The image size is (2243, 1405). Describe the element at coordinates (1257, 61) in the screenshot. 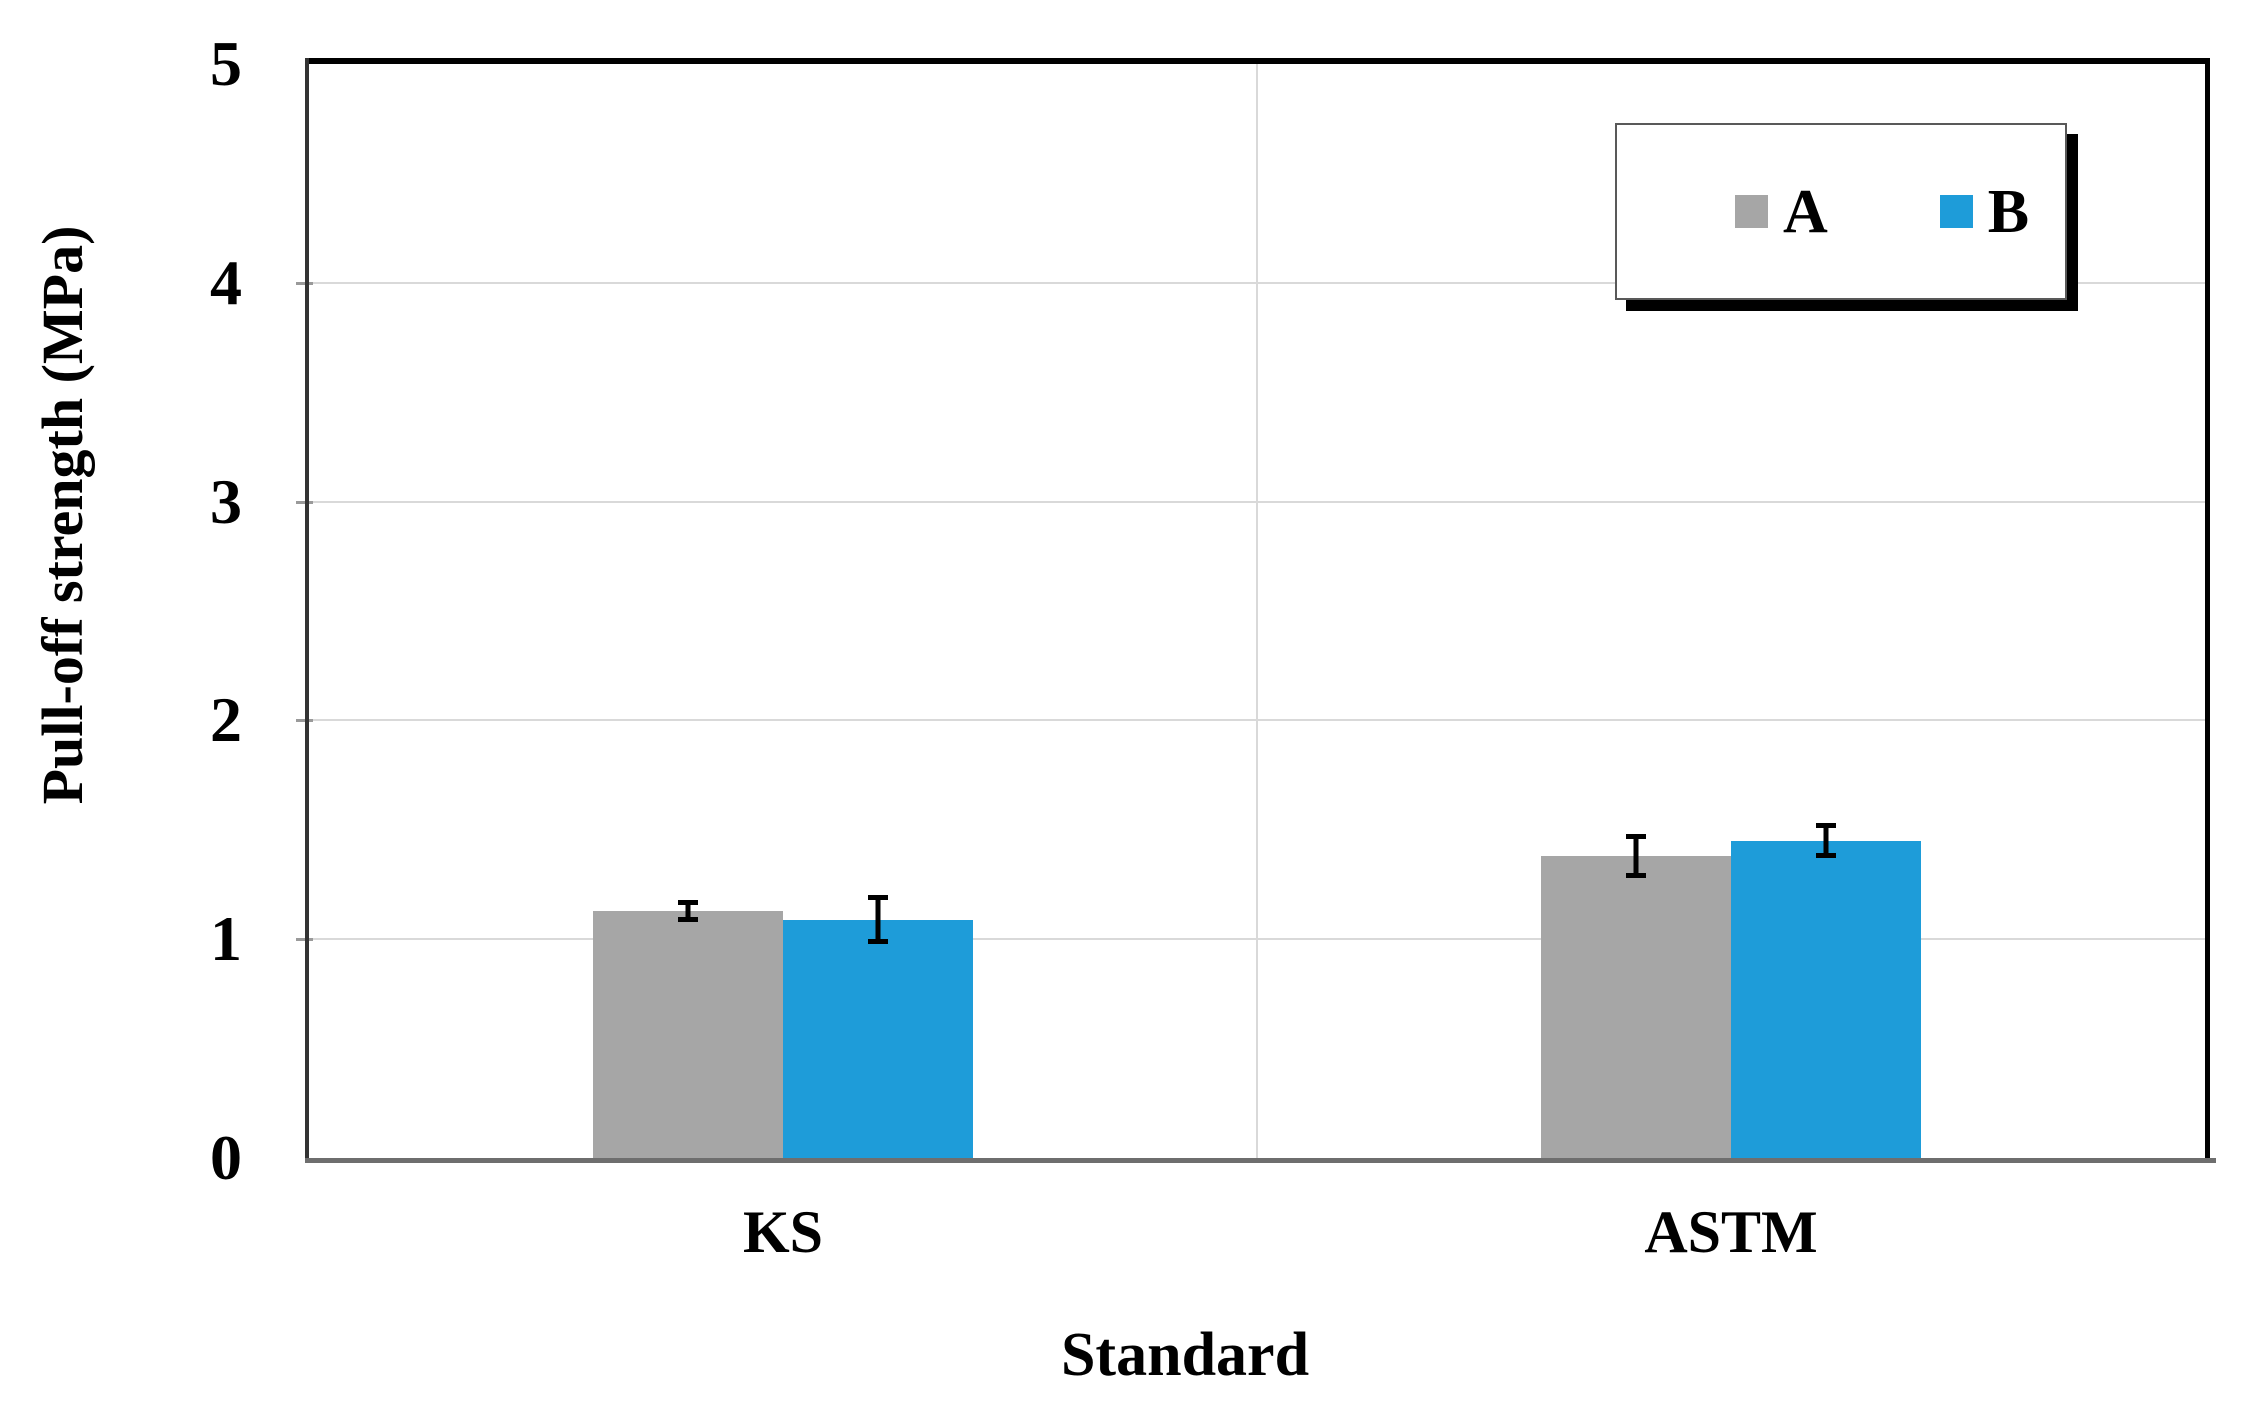

I see `plot-border-top` at that location.